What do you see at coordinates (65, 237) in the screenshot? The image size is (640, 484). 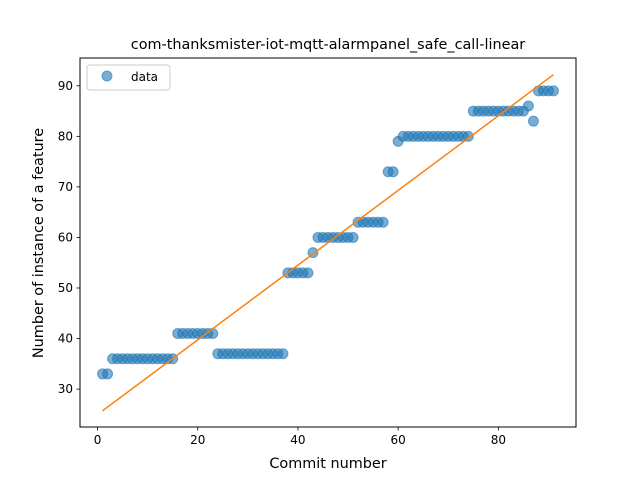 I see `y-tick-label: 60` at bounding box center [65, 237].